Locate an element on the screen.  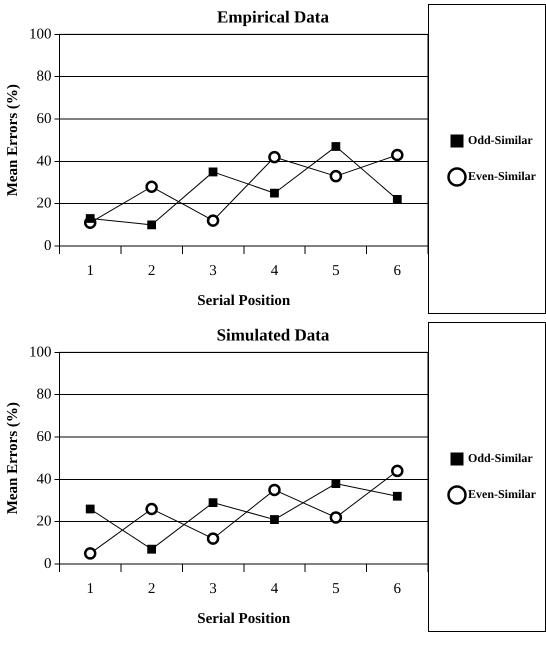
chart-title: Simulated Data is located at coordinates (273, 335).